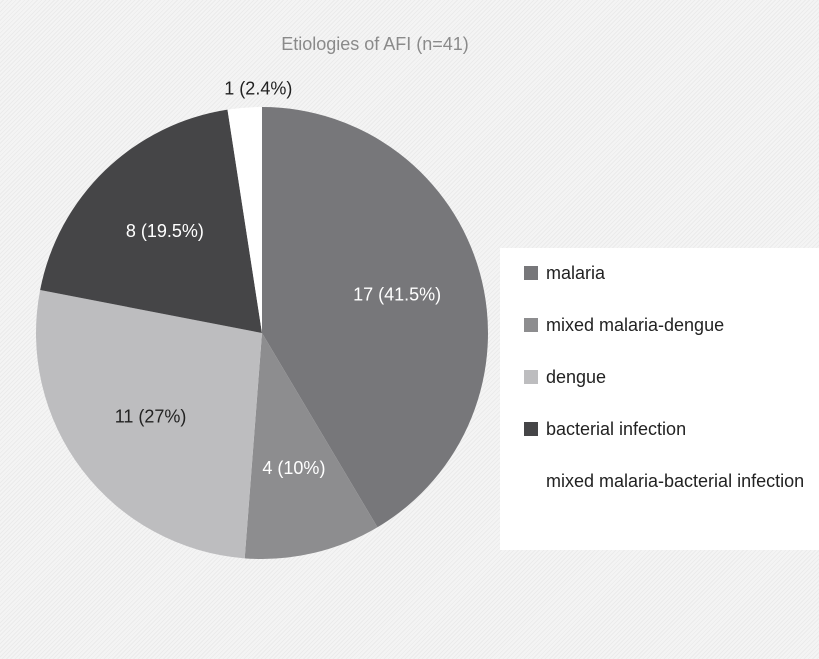  What do you see at coordinates (616, 429) in the screenshot?
I see `legend-label: bacterial infection` at bounding box center [616, 429].